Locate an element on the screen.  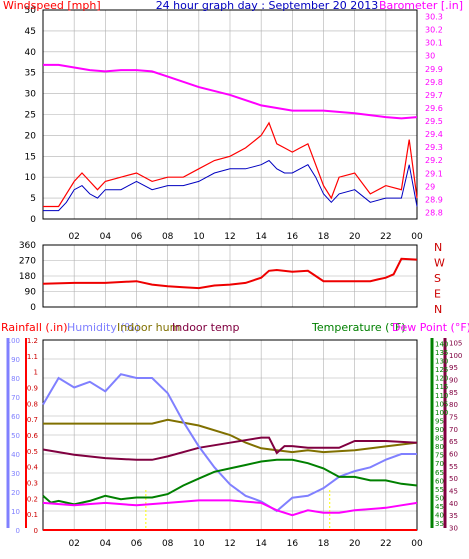
rainfall-tick-label: 1.1 is located at coordinates (32, 357).